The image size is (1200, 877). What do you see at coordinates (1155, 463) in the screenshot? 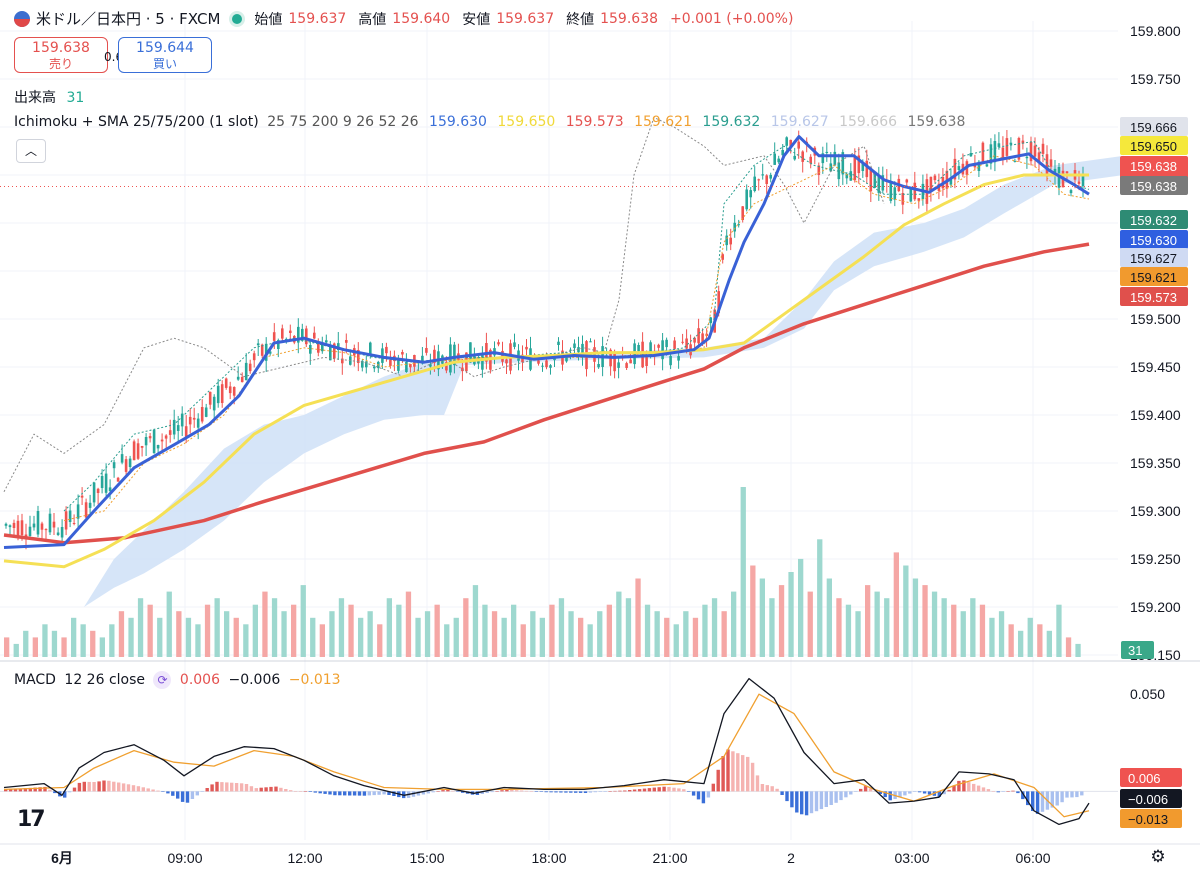
I see `price-axis-label: 159.350` at bounding box center [1155, 463].